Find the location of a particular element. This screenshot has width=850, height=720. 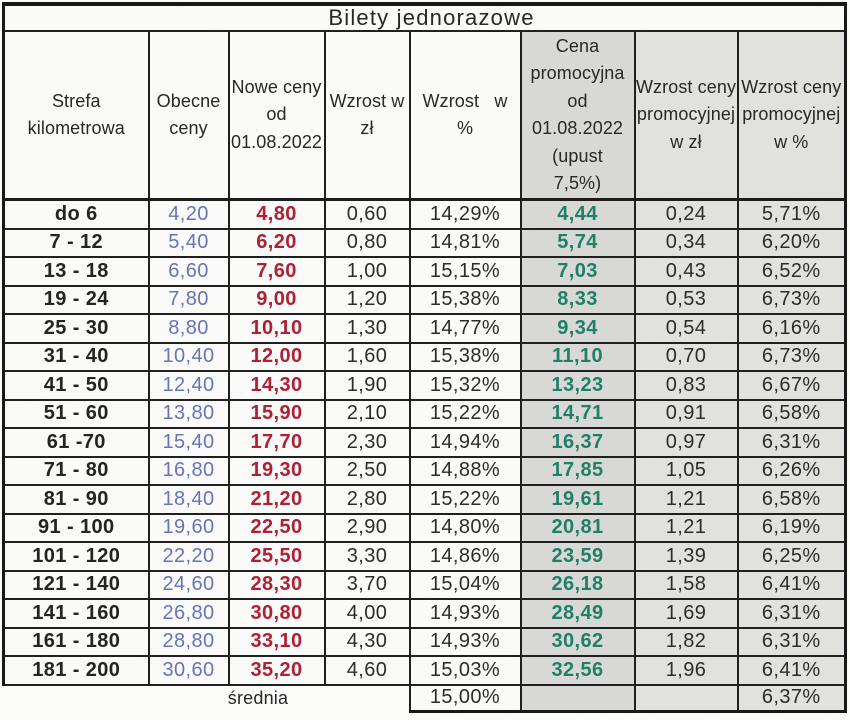

cell-zone: 91 - 100 is located at coordinates (76, 527).